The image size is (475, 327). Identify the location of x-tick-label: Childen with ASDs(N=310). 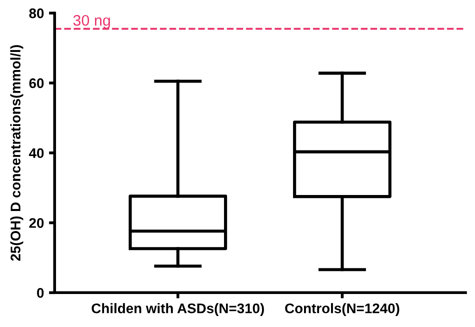
(178, 309).